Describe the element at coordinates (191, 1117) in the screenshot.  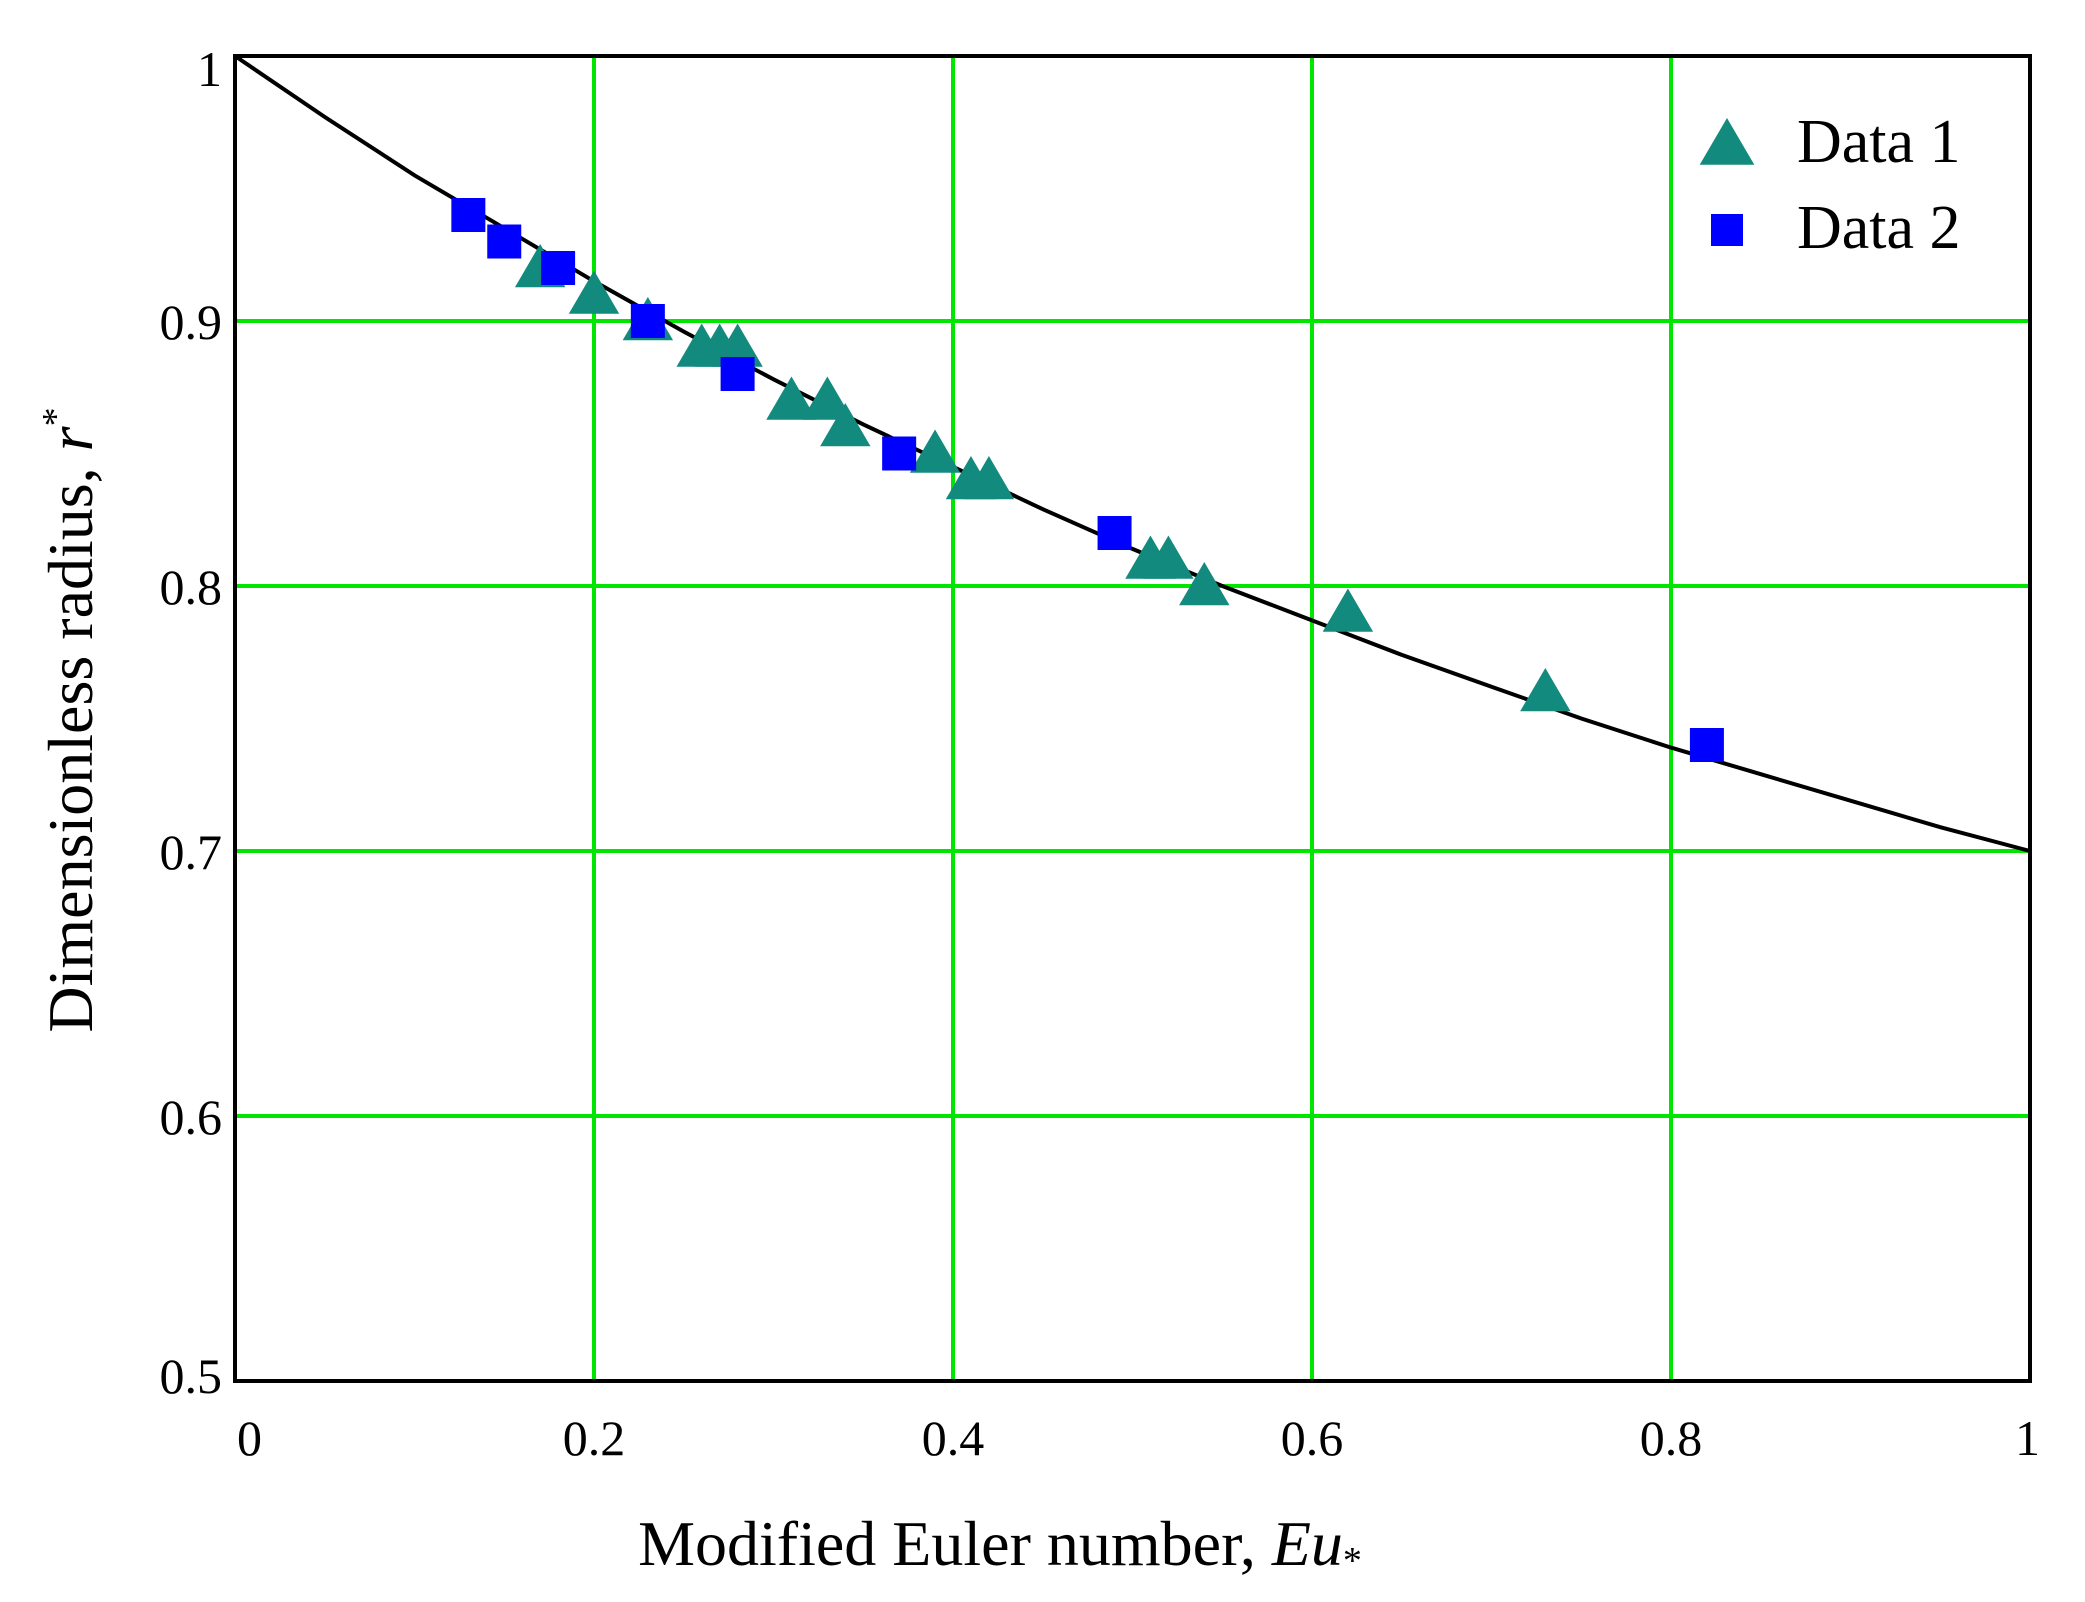
I see `y-tick-label: 0.6` at that location.